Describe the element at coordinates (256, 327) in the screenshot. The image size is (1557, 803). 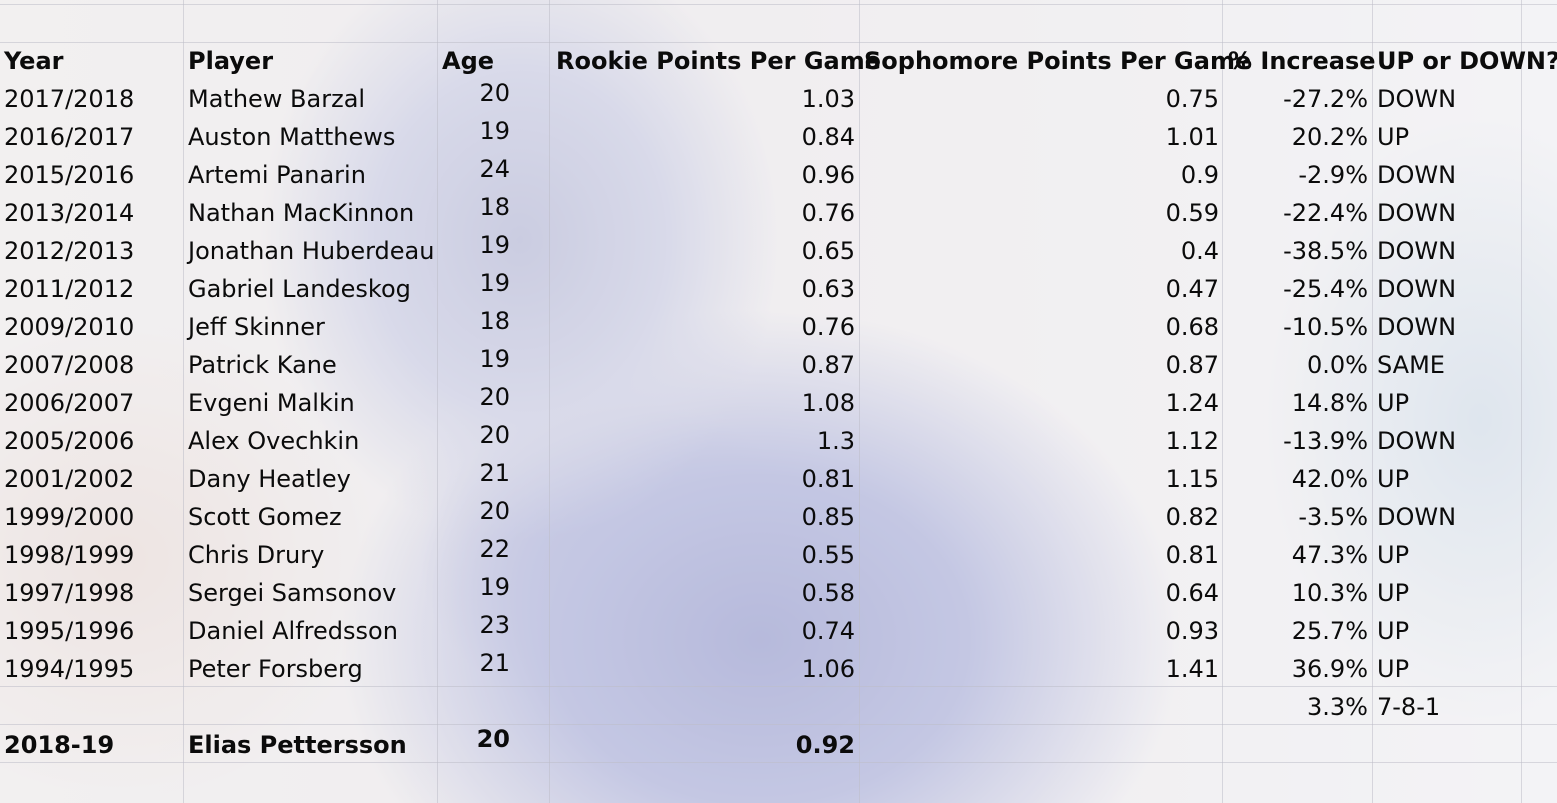
I see `player-cell: Jeff Skinner` at that location.